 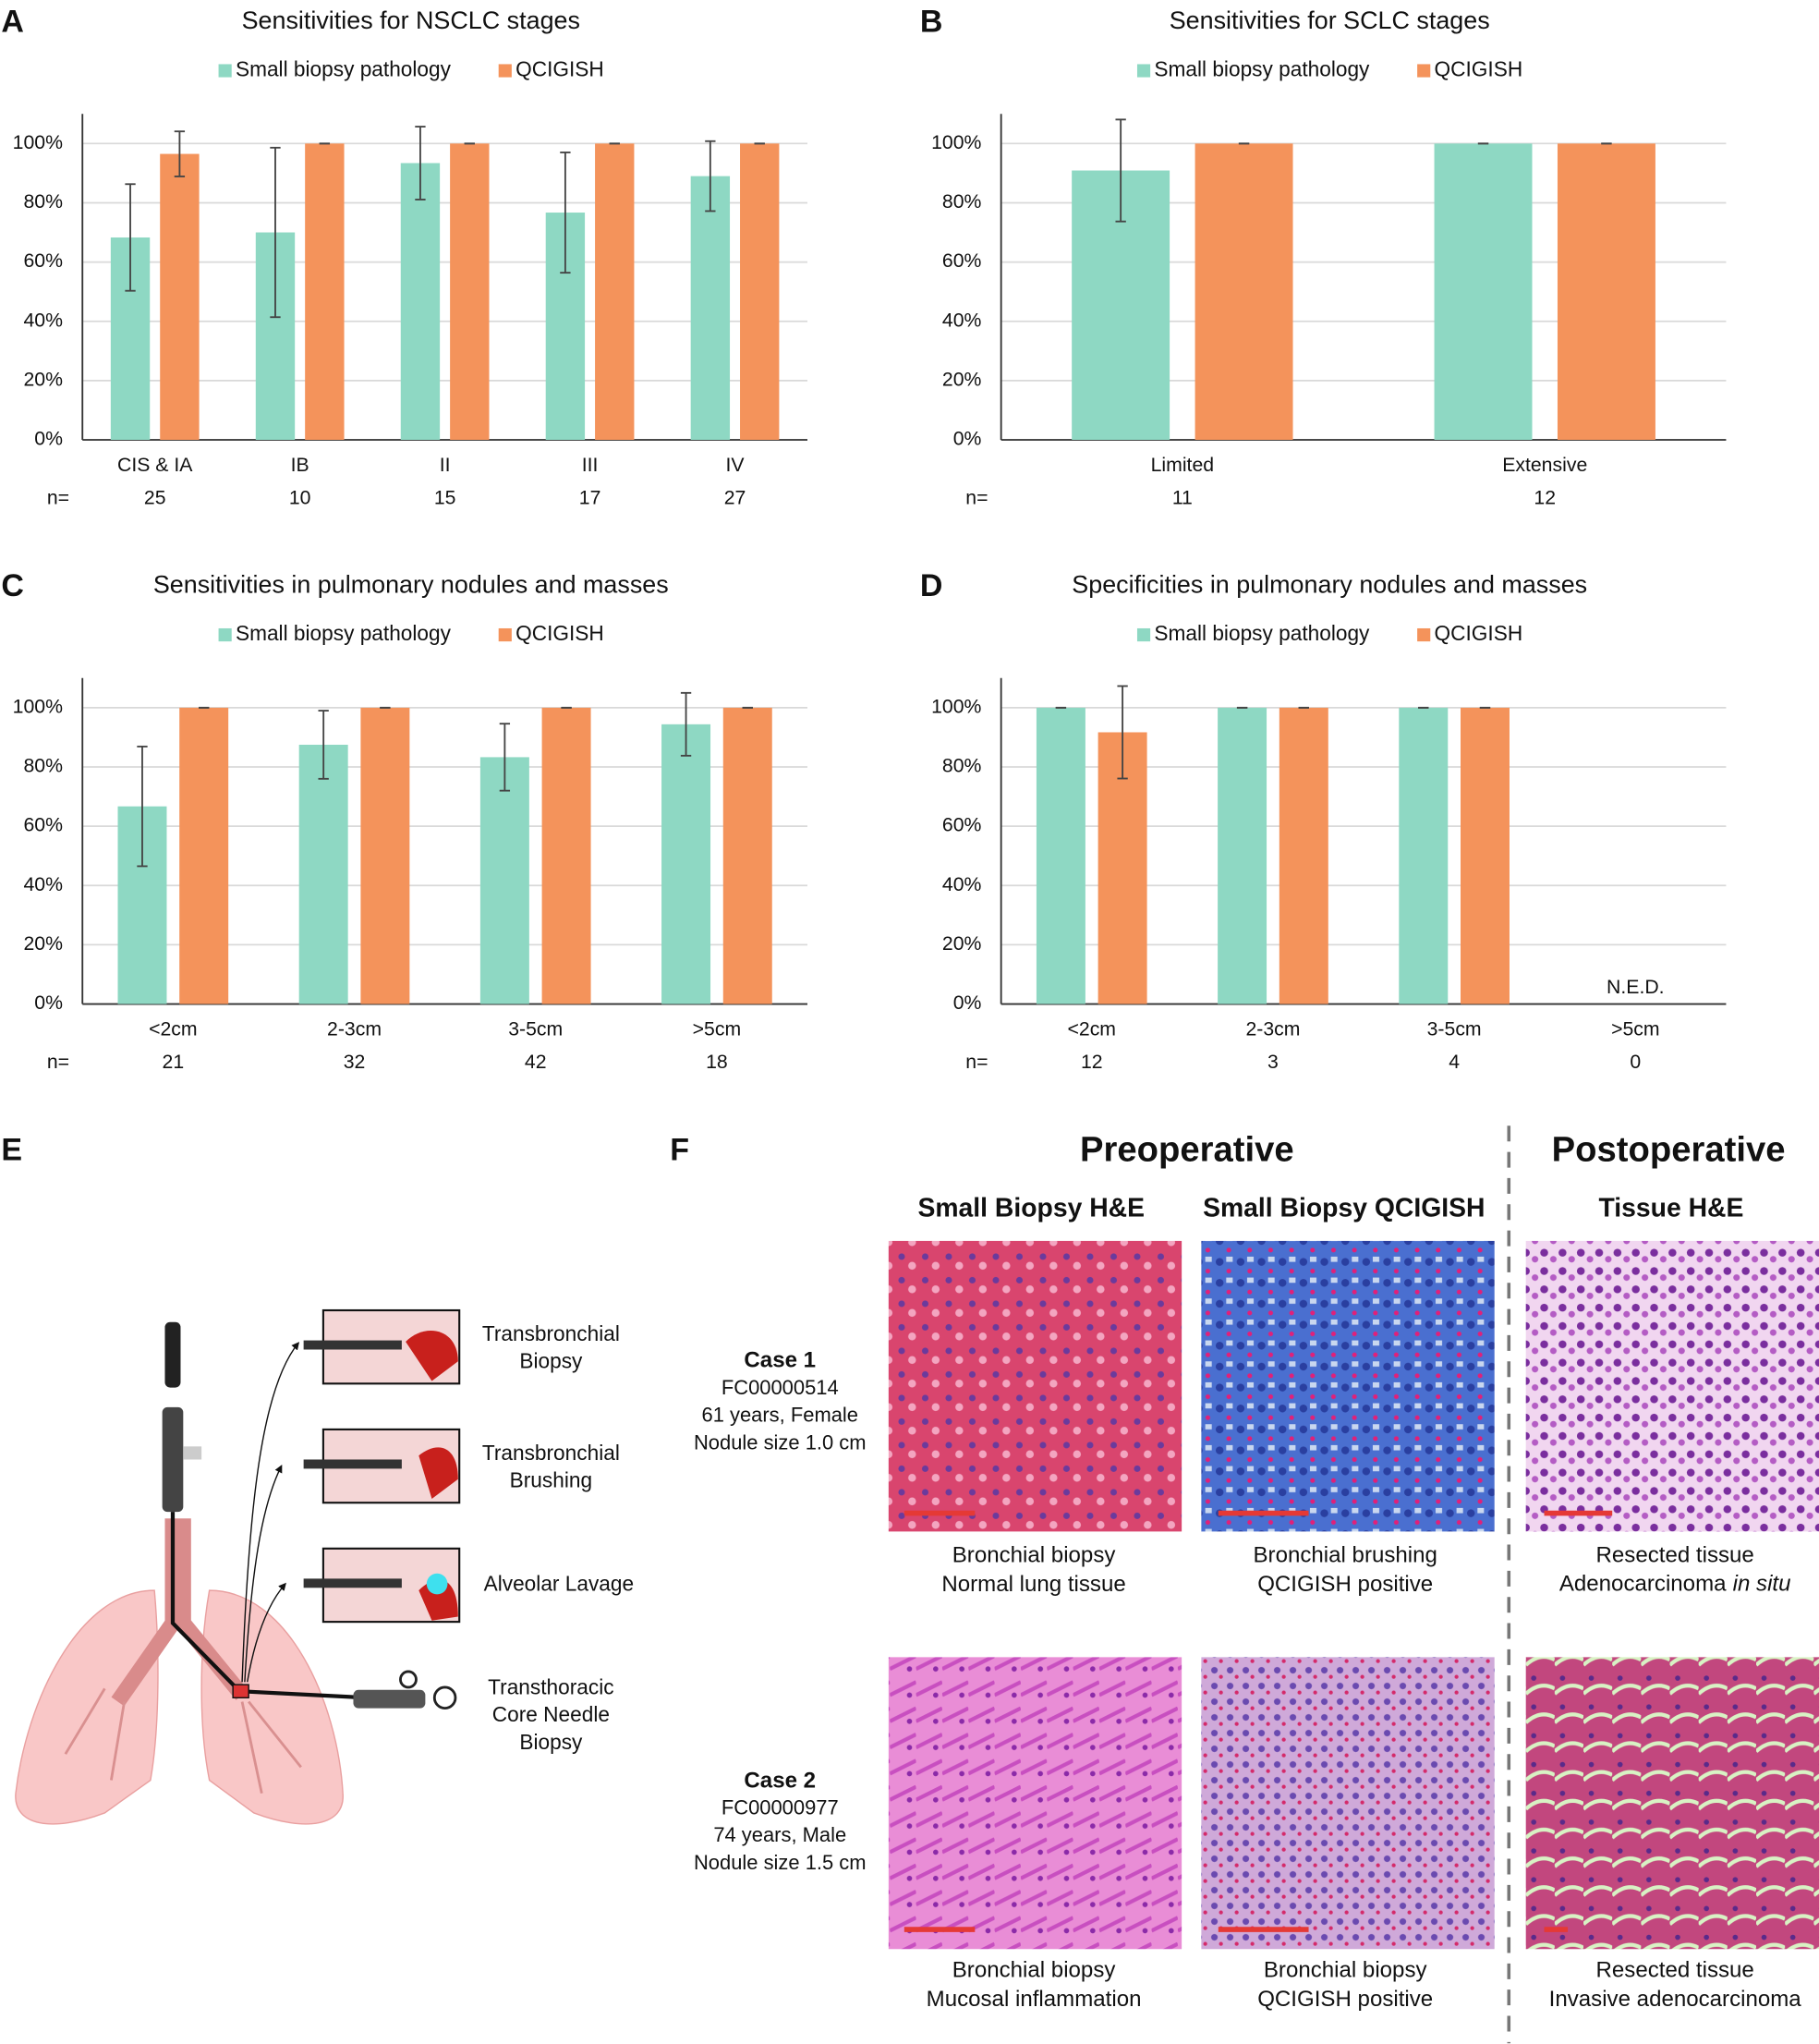 What do you see at coordinates (240, 1692) in the screenshot?
I see `nodule` at bounding box center [240, 1692].